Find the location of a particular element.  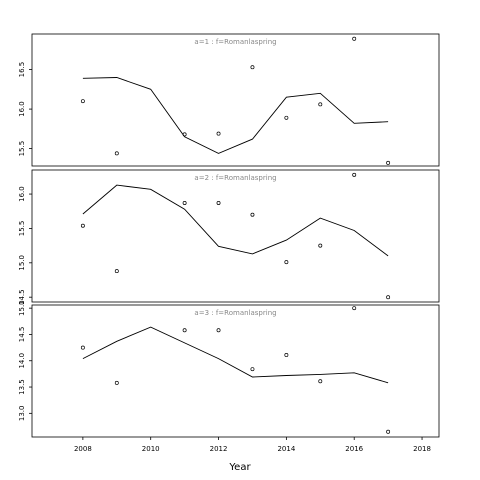

strip-label: a=2 : f=Romanlaspring is located at coordinates (235, 178).